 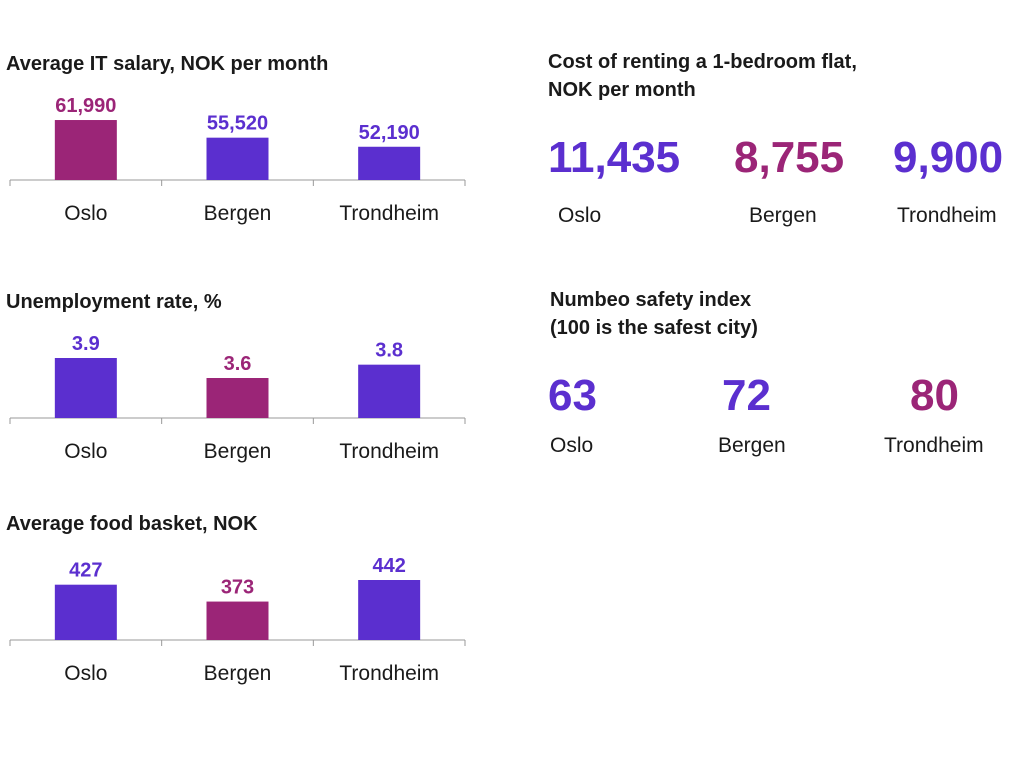 I want to click on food-chart-title: Average food basket, NOK, so click(x=132, y=524).